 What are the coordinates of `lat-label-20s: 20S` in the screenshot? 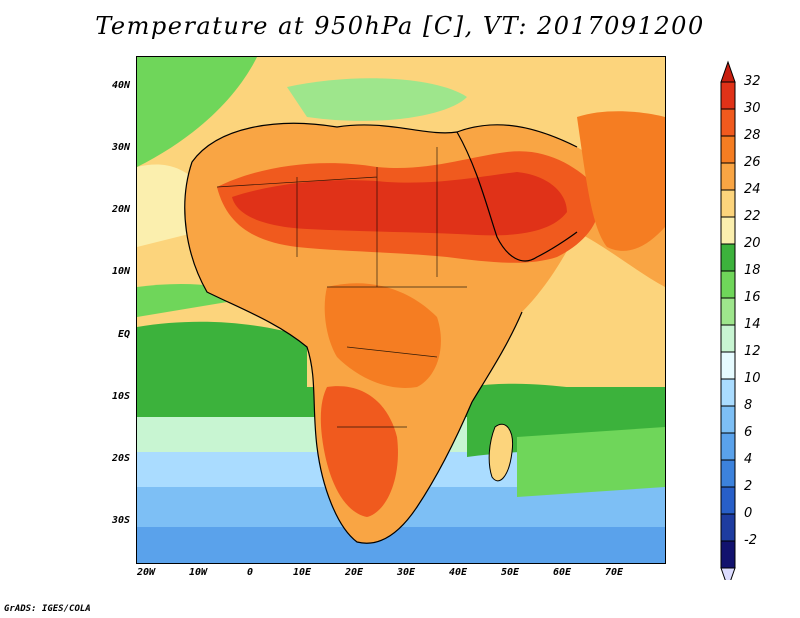 It's located at (120, 458).